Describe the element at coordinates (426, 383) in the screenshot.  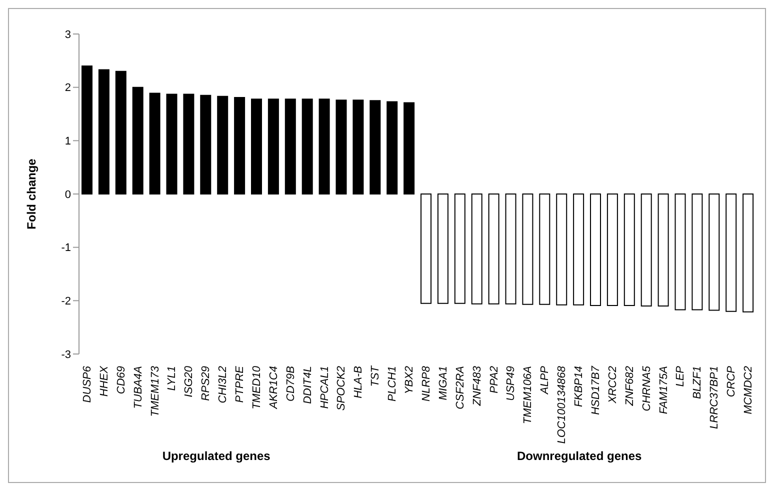
I see `x-tick-label: NLRP8` at that location.